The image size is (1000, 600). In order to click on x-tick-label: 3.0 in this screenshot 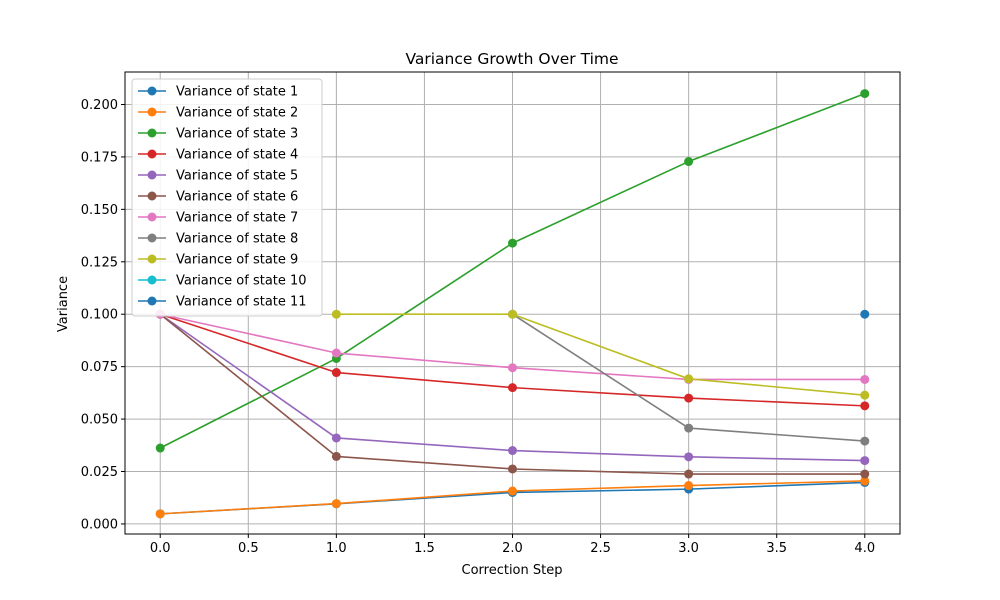, I will do `click(688, 548)`.